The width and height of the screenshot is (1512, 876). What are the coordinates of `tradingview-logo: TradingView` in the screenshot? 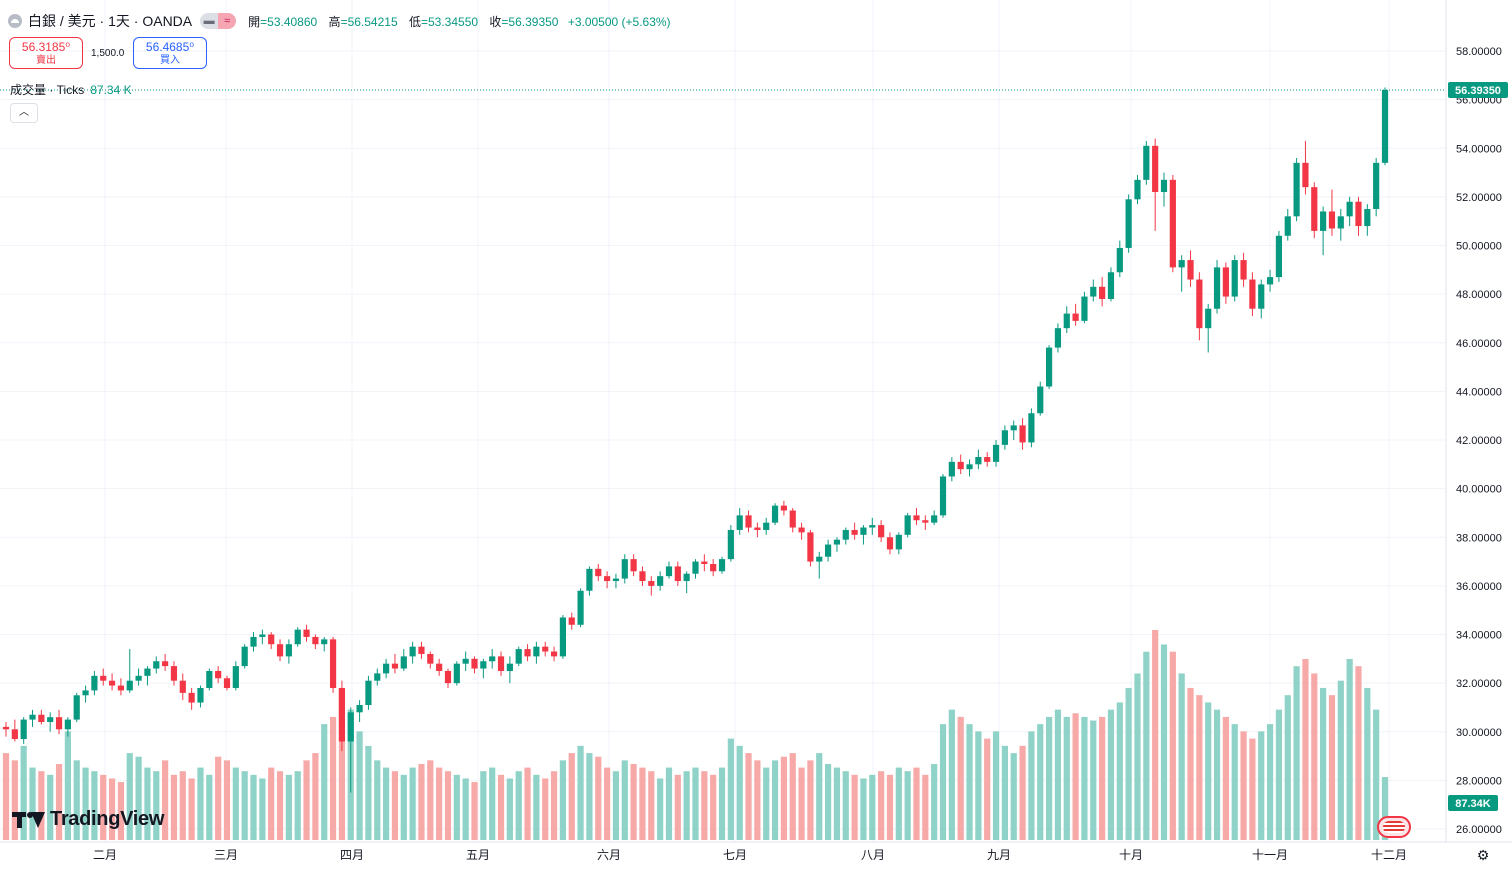 It's located at (88, 819).